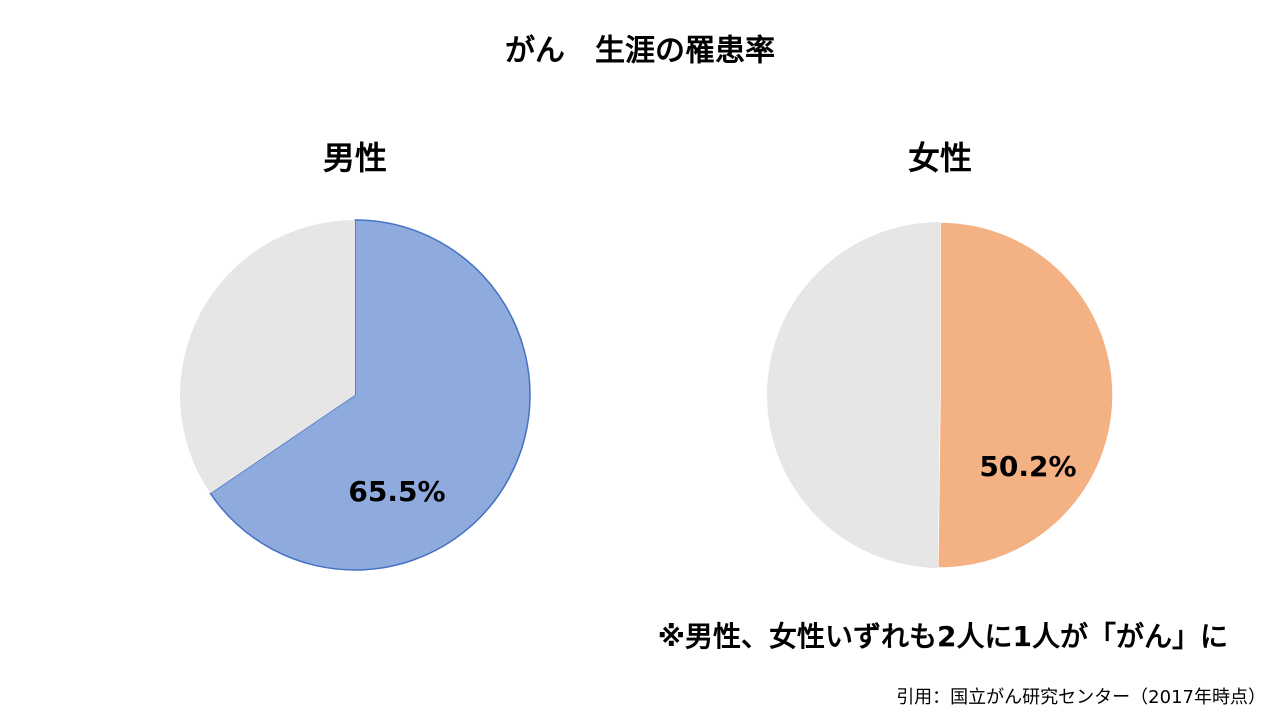 The height and width of the screenshot is (720, 1280). What do you see at coordinates (943, 636) in the screenshot?
I see `note: ※男性、女性いずれも2人に1人が「がん」に` at bounding box center [943, 636].